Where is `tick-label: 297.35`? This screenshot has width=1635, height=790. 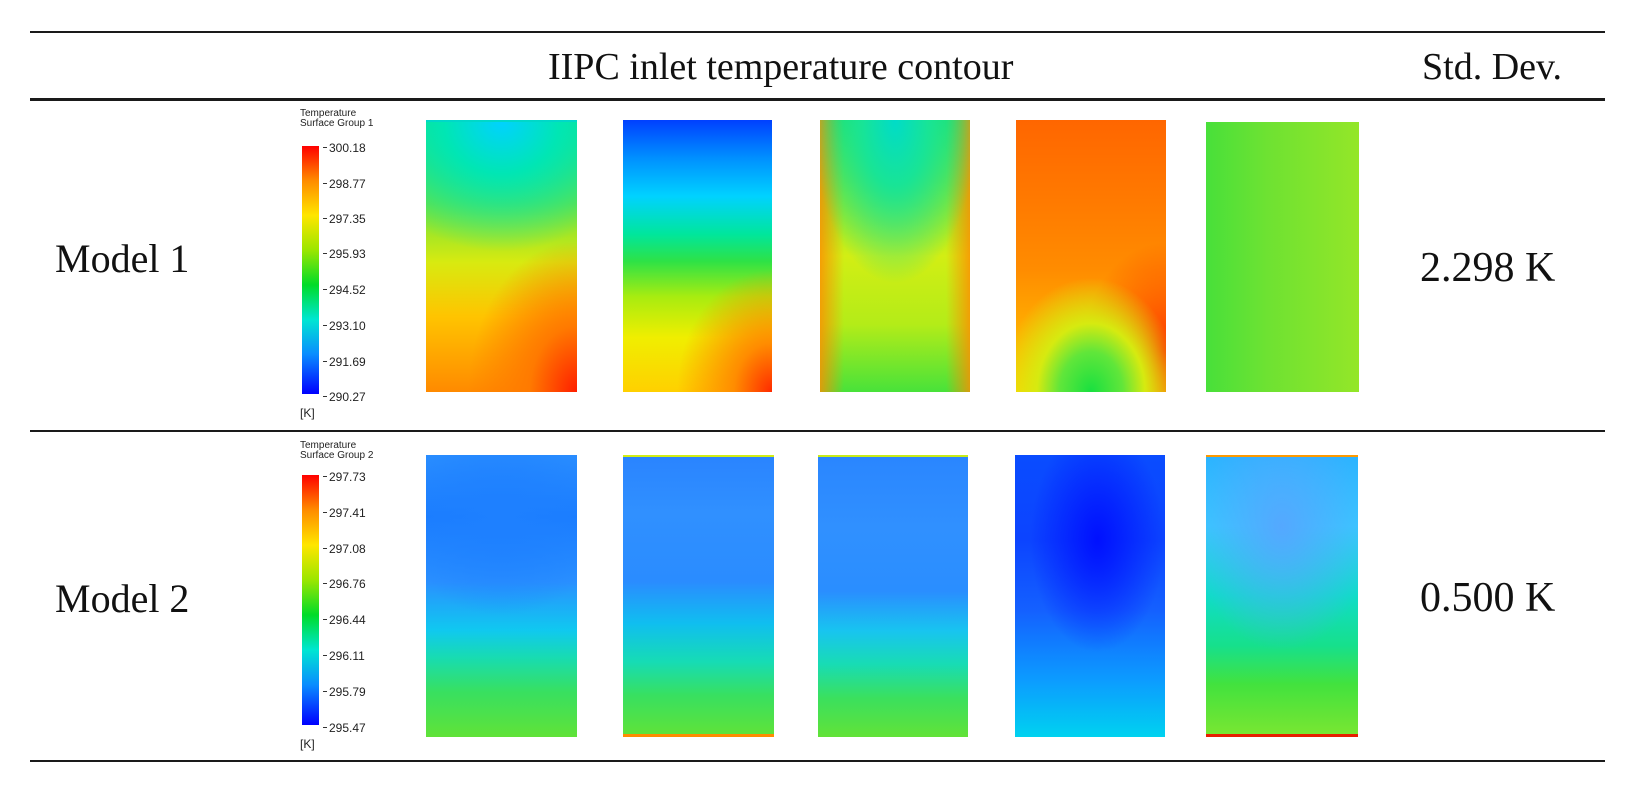
tick-label: 297.35 is located at coordinates (344, 219).